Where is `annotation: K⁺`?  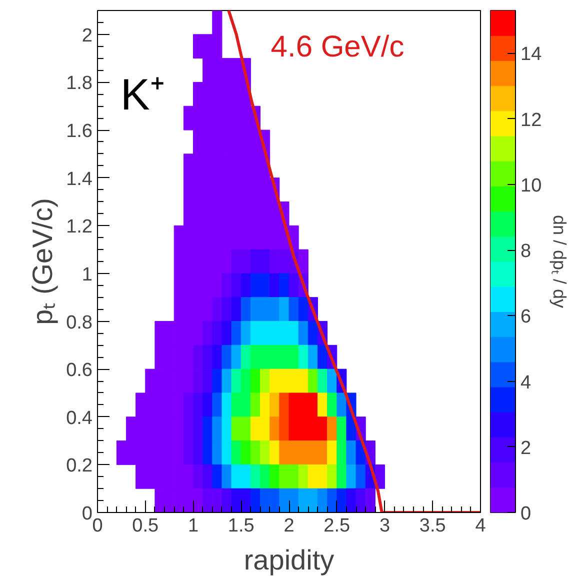 annotation: K⁺ is located at coordinates (142, 95).